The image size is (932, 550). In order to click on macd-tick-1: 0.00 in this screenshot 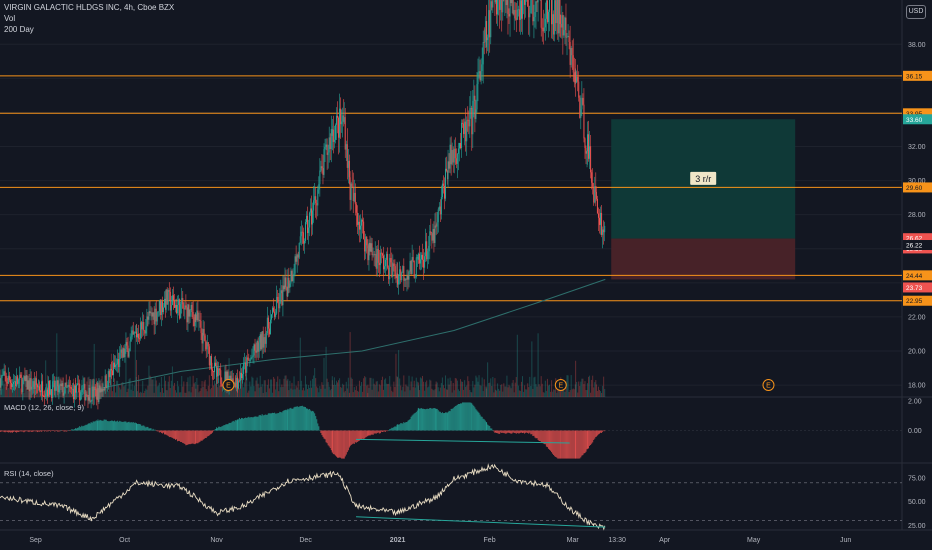, I will do `click(915, 431)`.